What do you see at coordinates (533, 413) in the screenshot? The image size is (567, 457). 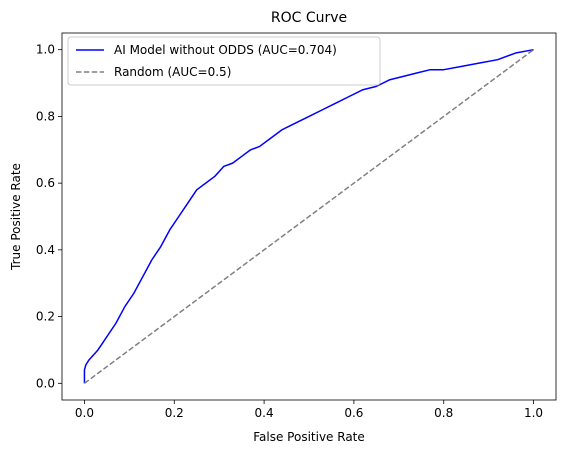 I see `x-tick-label: 1.0` at bounding box center [533, 413].